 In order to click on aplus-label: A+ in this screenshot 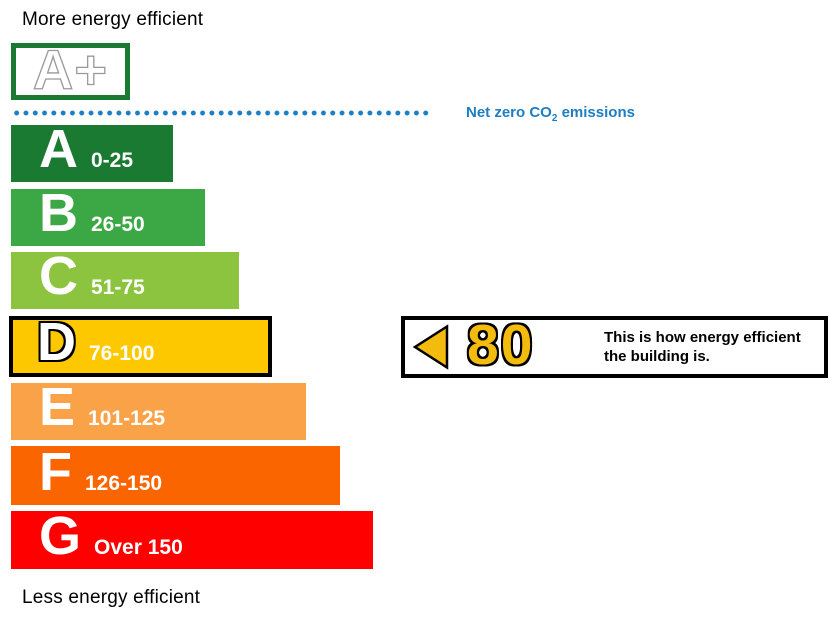, I will do `click(70, 69)`.